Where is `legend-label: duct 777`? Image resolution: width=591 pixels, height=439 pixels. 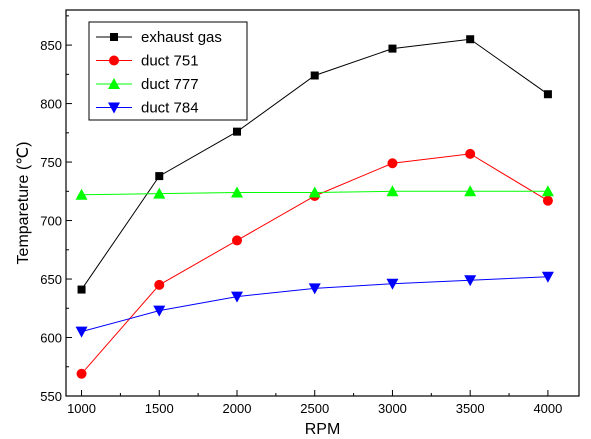 legend-label: duct 777 is located at coordinates (170, 84).